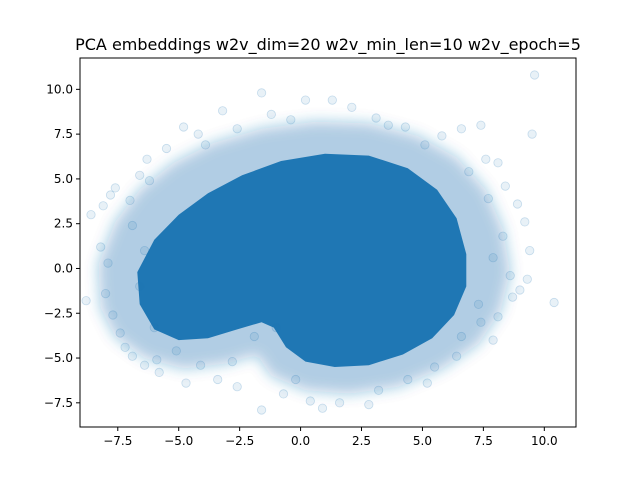  I want to click on x-tick-label: 2.5, so click(361, 441).